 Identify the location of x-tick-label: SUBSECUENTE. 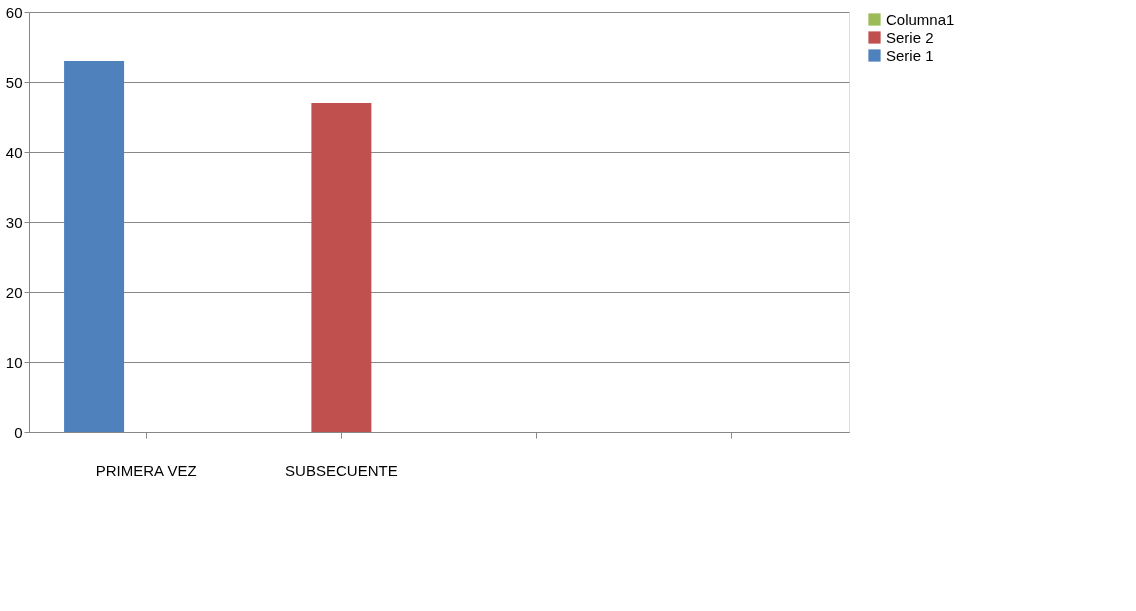
(341, 470).